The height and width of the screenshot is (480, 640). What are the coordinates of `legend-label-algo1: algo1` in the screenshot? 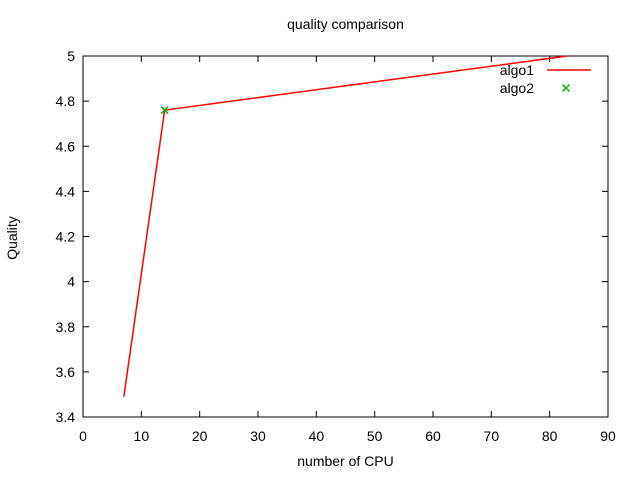 It's located at (517, 70).